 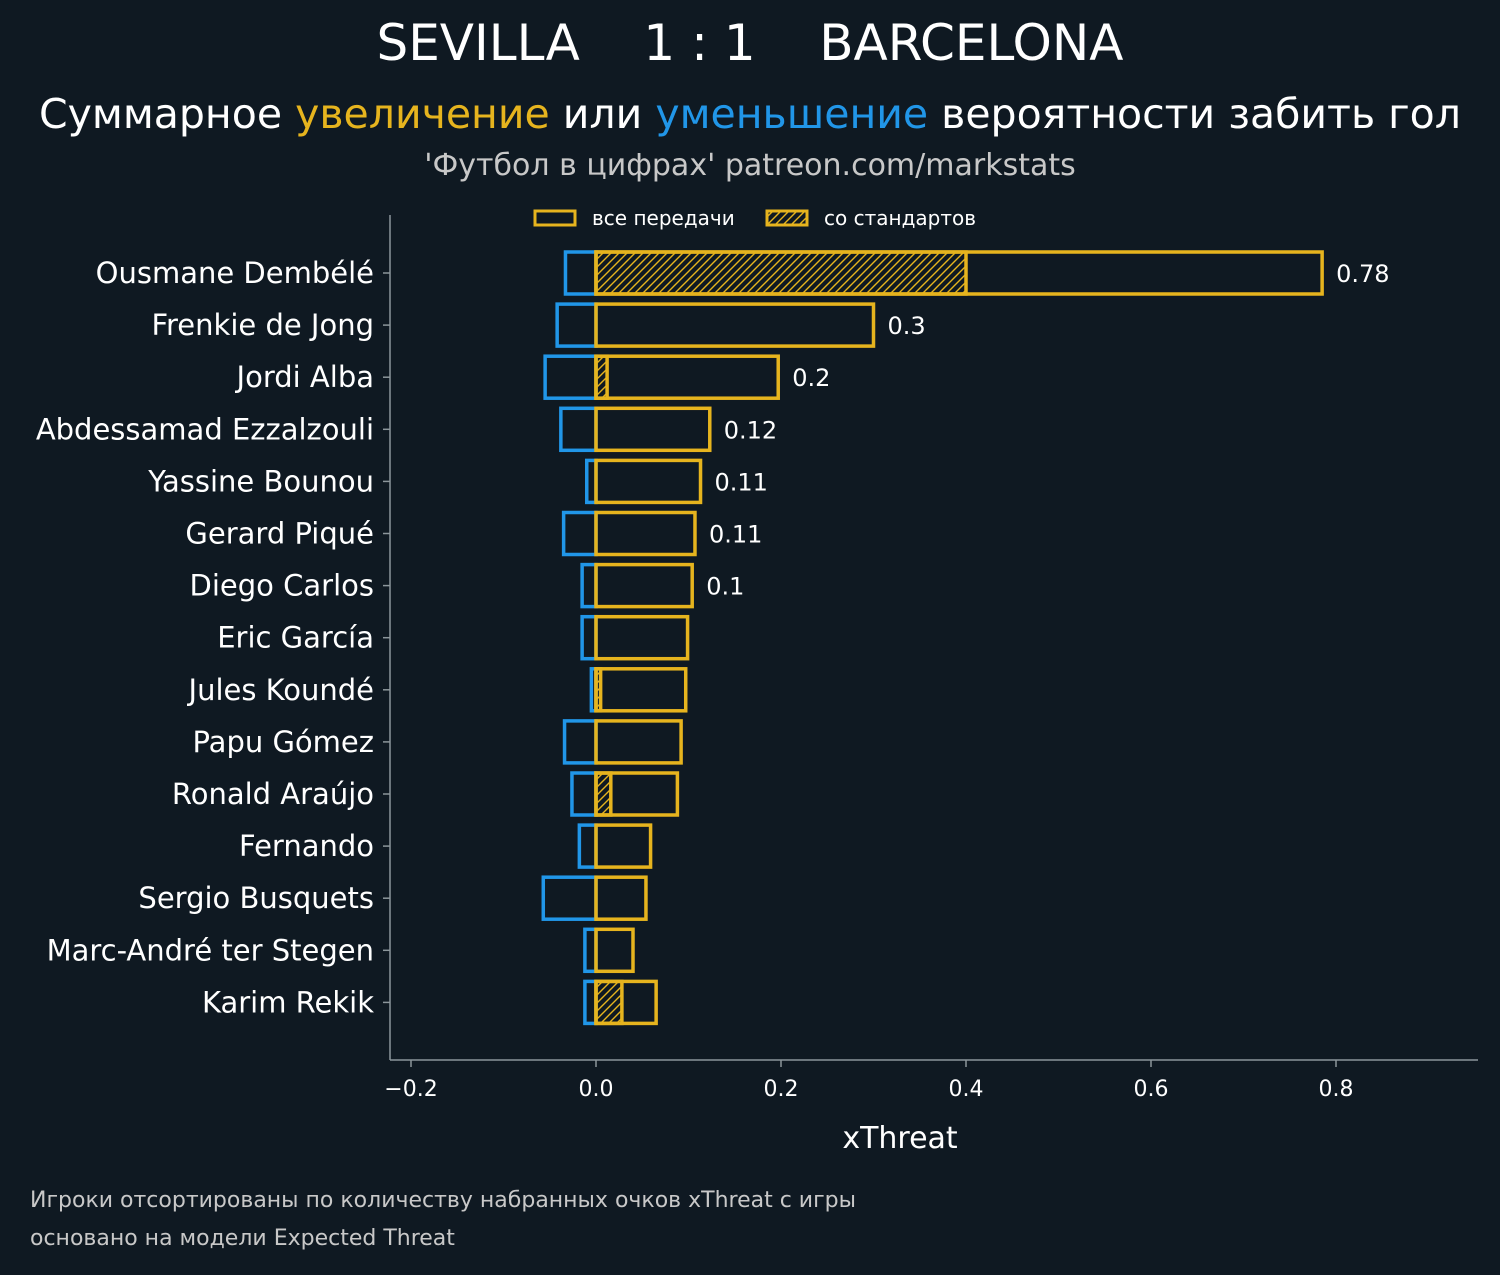 What do you see at coordinates (260, 481) in the screenshot?
I see `player-label: Yassine Bounou` at bounding box center [260, 481].